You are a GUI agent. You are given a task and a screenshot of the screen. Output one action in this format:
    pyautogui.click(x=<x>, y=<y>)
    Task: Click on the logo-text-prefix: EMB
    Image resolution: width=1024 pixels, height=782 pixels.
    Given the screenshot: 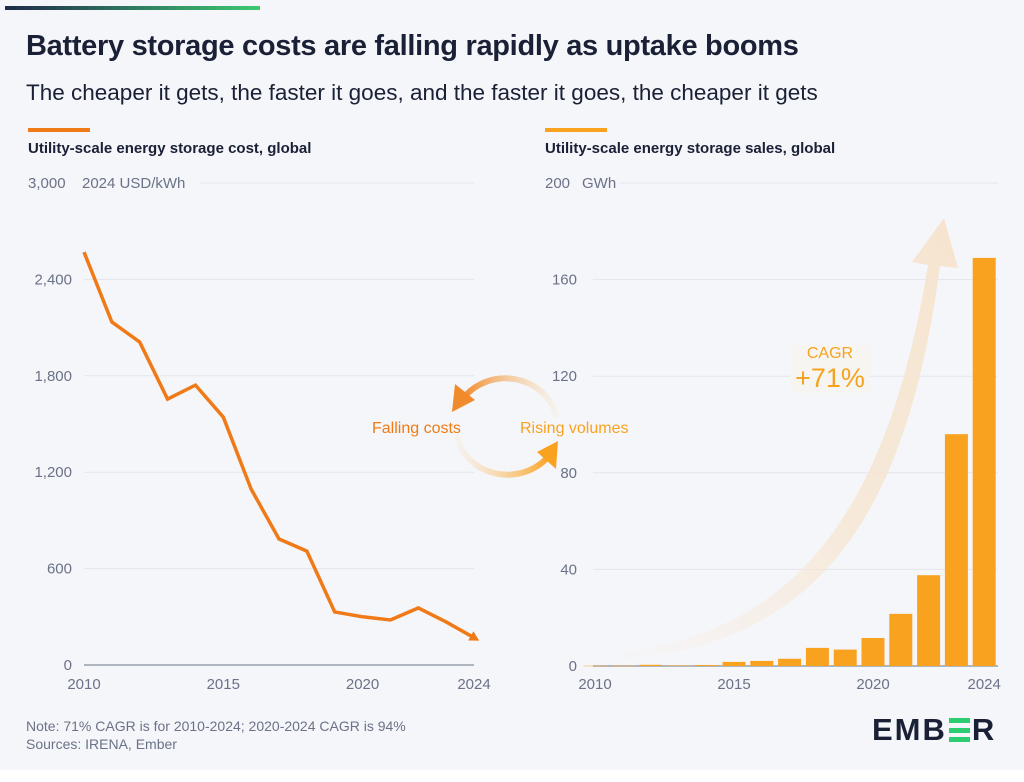 What is the action you would take?
    pyautogui.click(x=909, y=729)
    